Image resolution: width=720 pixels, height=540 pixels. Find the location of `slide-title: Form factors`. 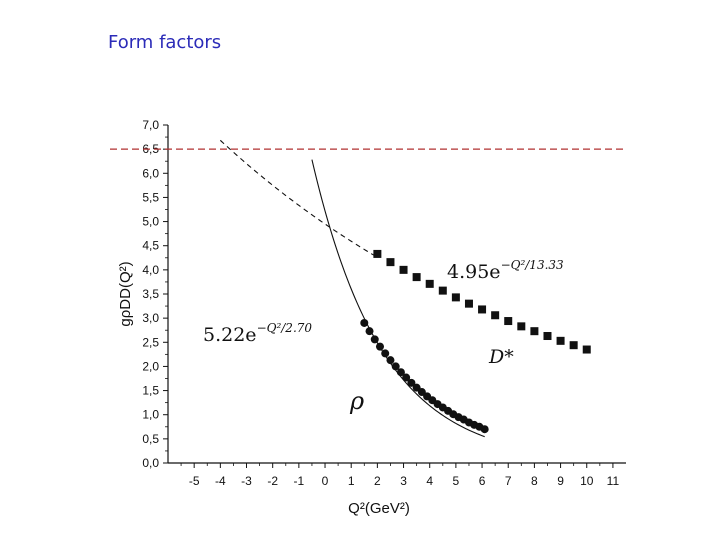

slide-title: Form factors is located at coordinates (165, 42).